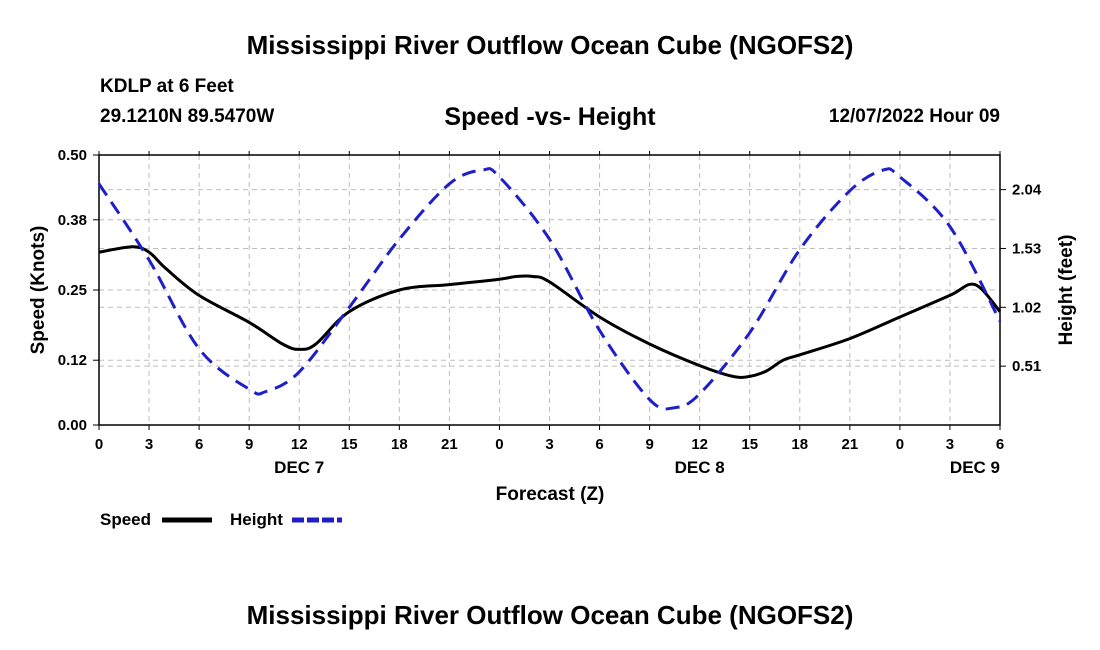 The image size is (1100, 650). I want to click on y-tick-label: 0.50, so click(72, 155).